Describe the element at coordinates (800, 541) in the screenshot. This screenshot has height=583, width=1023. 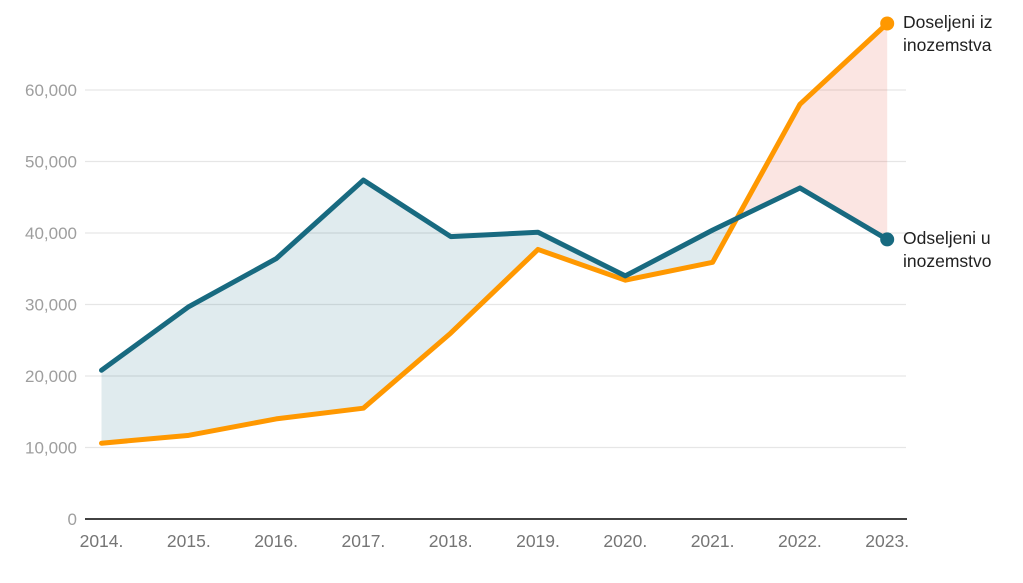
I see `x-axis-tick-label: 2022.` at that location.